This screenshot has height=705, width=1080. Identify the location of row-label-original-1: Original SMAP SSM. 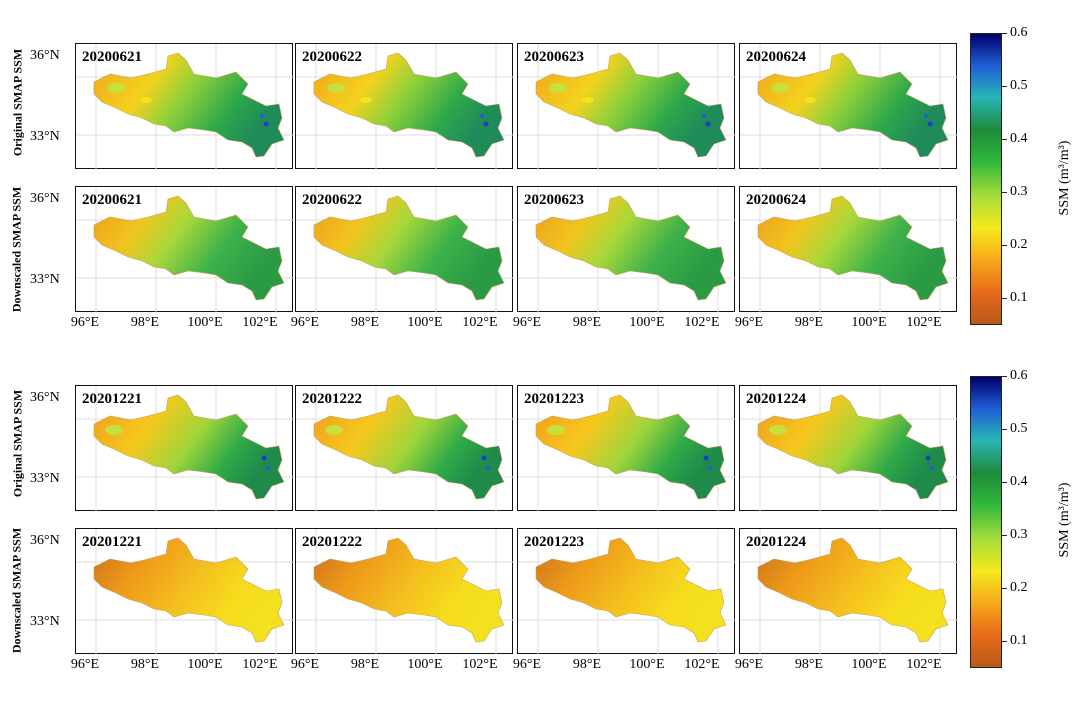
(17, 102).